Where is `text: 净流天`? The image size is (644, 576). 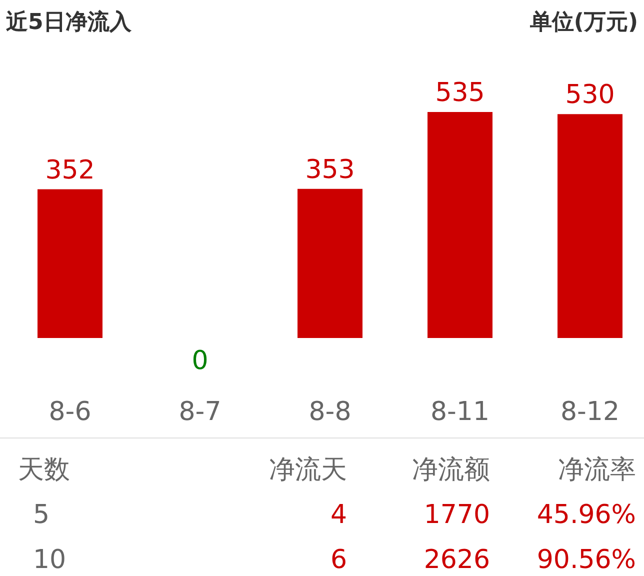 text: 净流天 is located at coordinates (308, 470).